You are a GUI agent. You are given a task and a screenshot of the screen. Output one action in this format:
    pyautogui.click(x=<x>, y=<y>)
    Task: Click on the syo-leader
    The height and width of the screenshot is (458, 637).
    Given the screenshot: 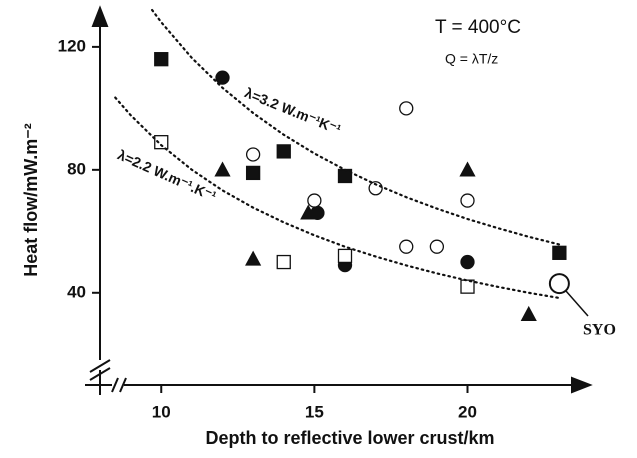 What is the action you would take?
    pyautogui.click(x=577, y=303)
    